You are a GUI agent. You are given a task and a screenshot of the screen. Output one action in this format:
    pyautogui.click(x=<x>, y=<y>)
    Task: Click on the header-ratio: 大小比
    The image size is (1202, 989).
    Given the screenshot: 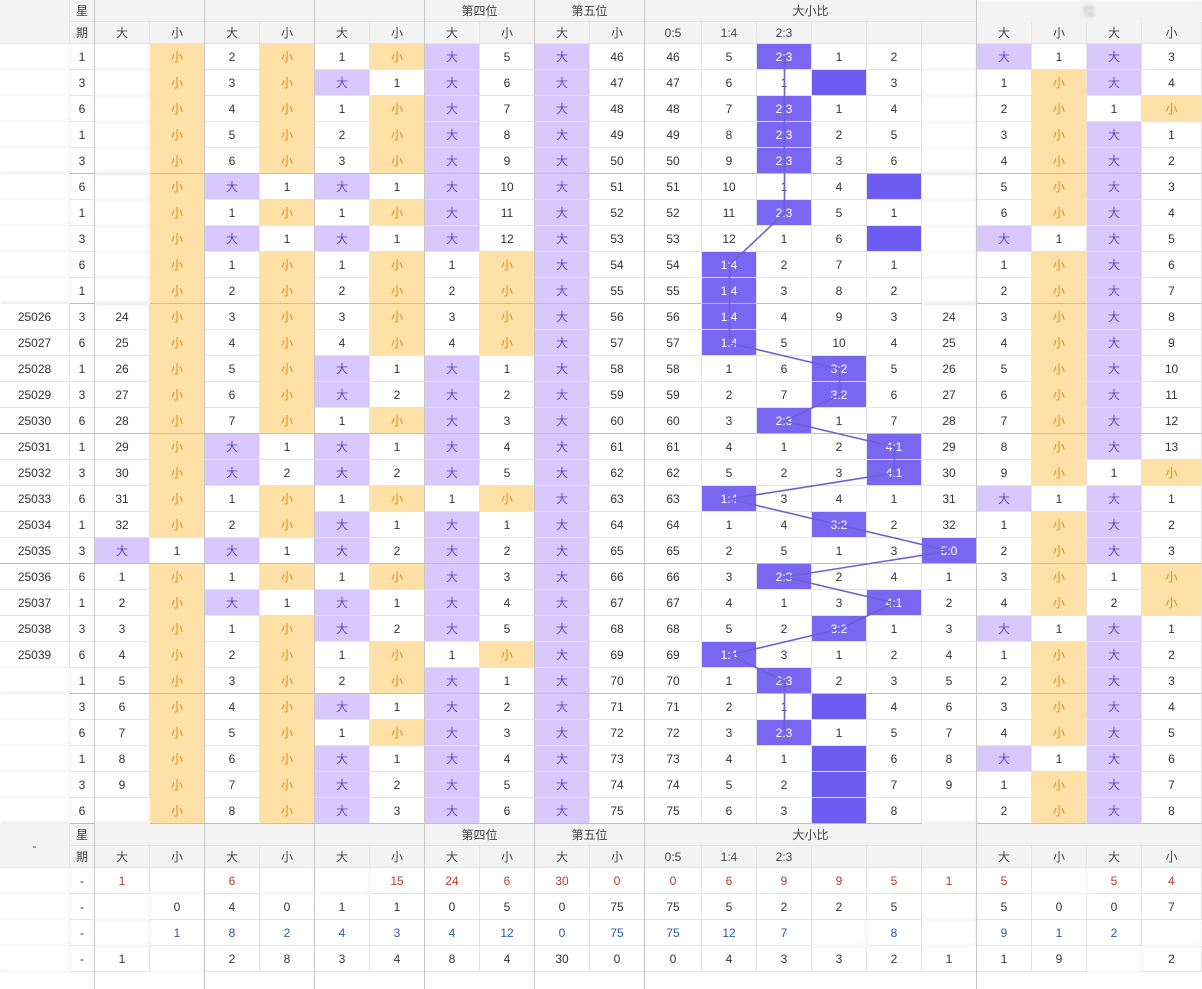 What is the action you would take?
    pyautogui.click(x=811, y=11)
    